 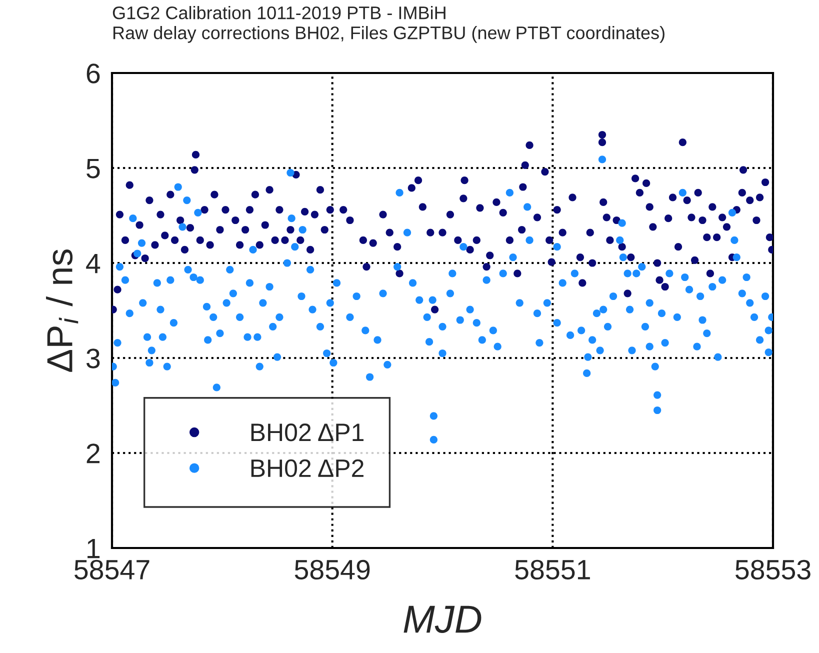 I want to click on y-axis-title: ΔP$_{i}$ / ns, so click(x=62, y=310).